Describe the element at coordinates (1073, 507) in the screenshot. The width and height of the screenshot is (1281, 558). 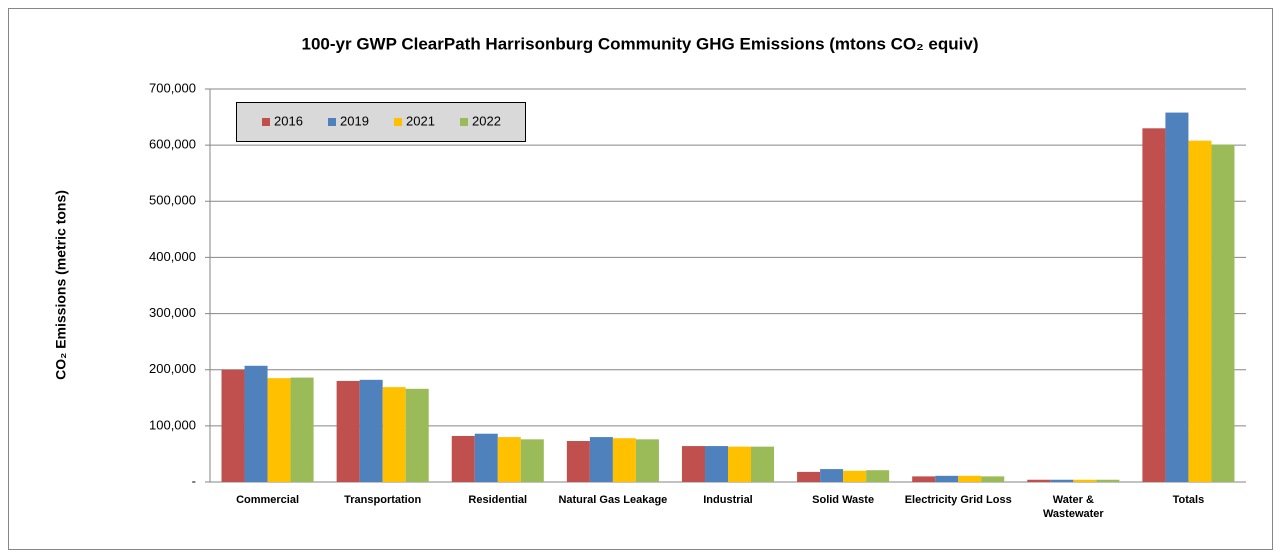
I see `x-tick-label: Water & Wastewater` at that location.